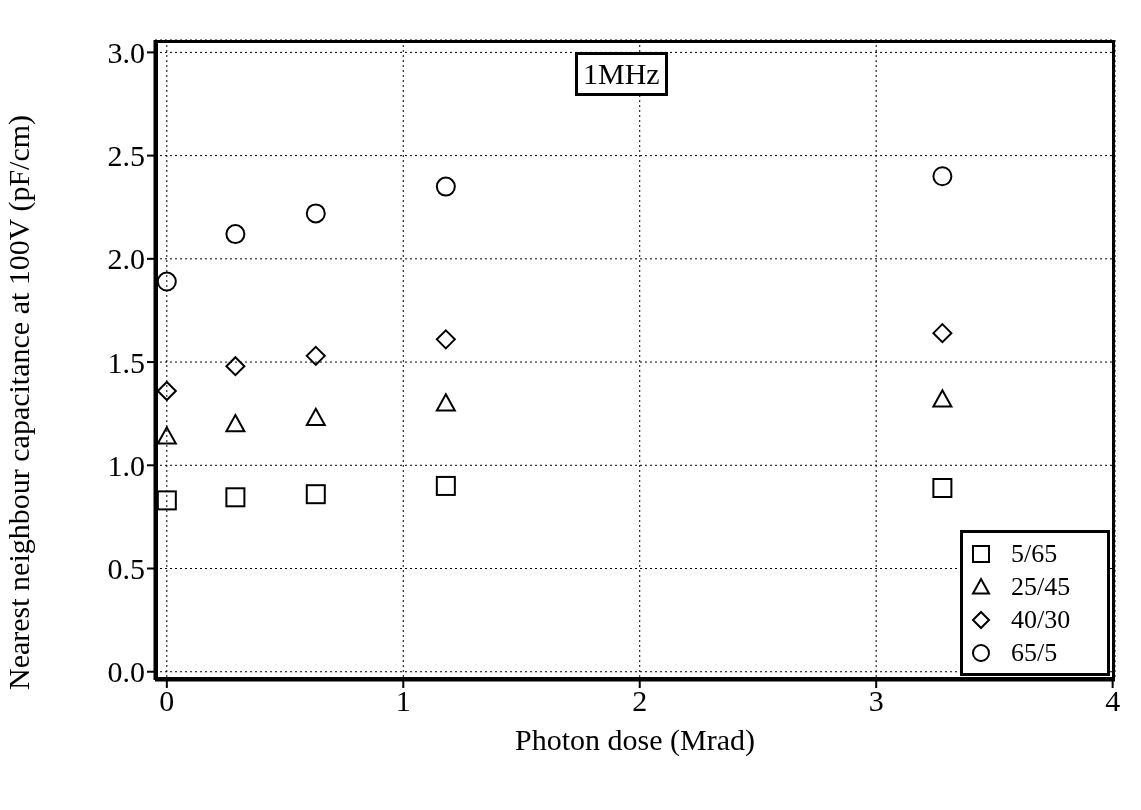  What do you see at coordinates (1113, 701) in the screenshot?
I see `x-tick-label: 4` at bounding box center [1113, 701].